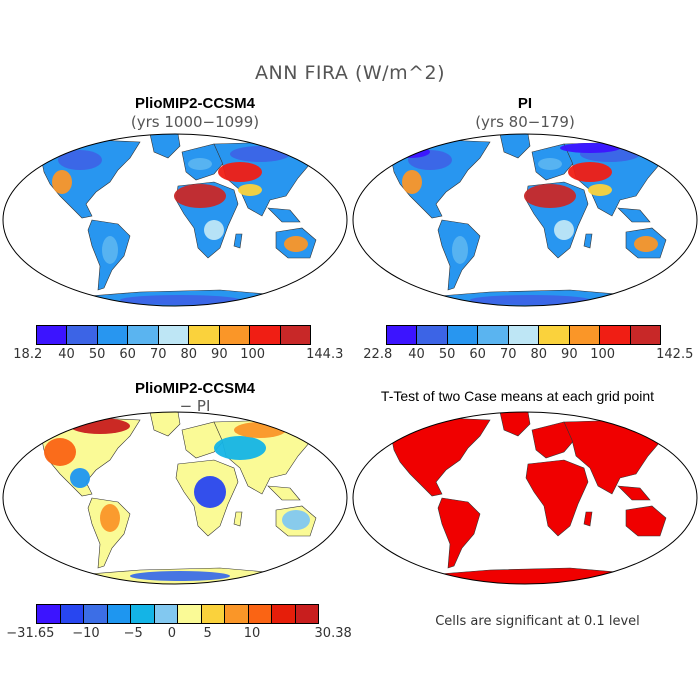 The width and height of the screenshot is (700, 700). Describe the element at coordinates (646, 521) in the screenshot. I see `landmass-australia` at that location.